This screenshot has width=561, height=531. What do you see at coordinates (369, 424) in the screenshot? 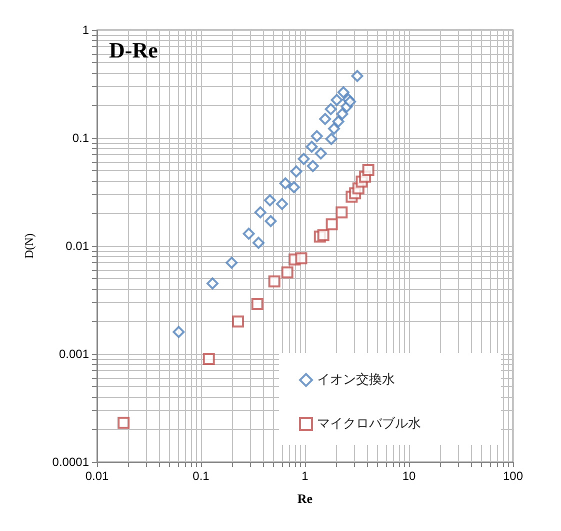
I see `legend-label: マイクロバブル水` at bounding box center [369, 424].